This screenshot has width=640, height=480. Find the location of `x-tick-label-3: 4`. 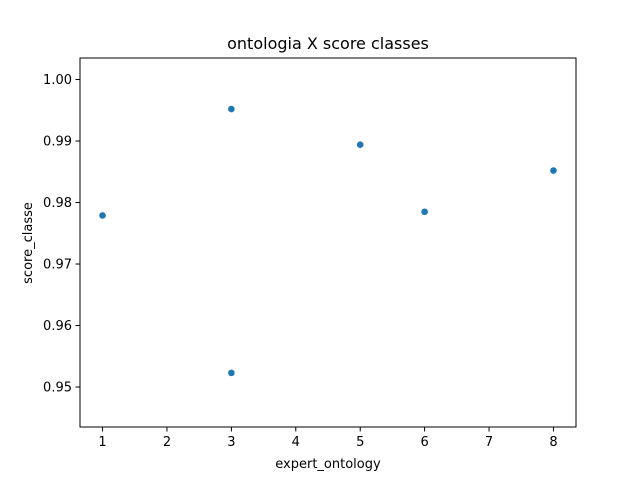

x-tick-label-3: 4 is located at coordinates (296, 442).